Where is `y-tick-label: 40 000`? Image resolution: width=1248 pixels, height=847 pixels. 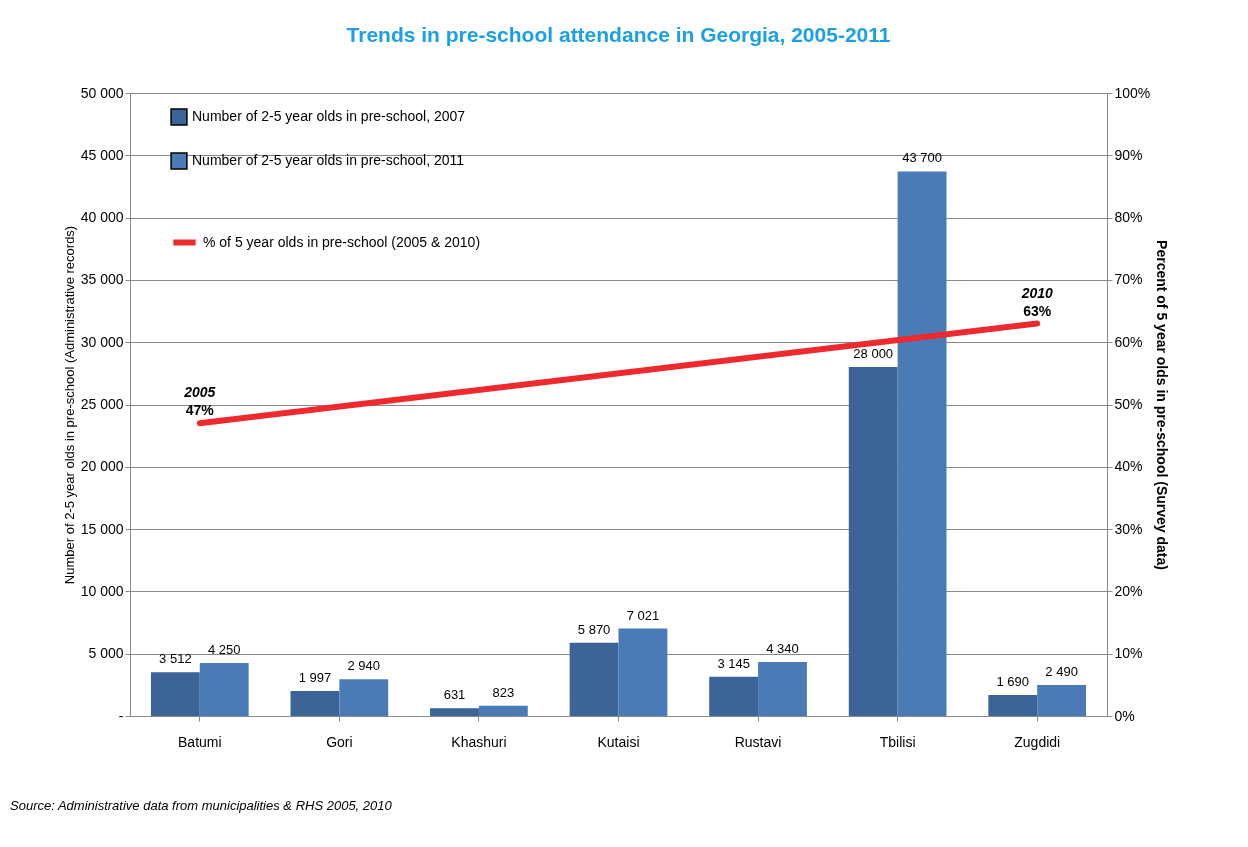
y-tick-label: 40 000 is located at coordinates (102, 217).